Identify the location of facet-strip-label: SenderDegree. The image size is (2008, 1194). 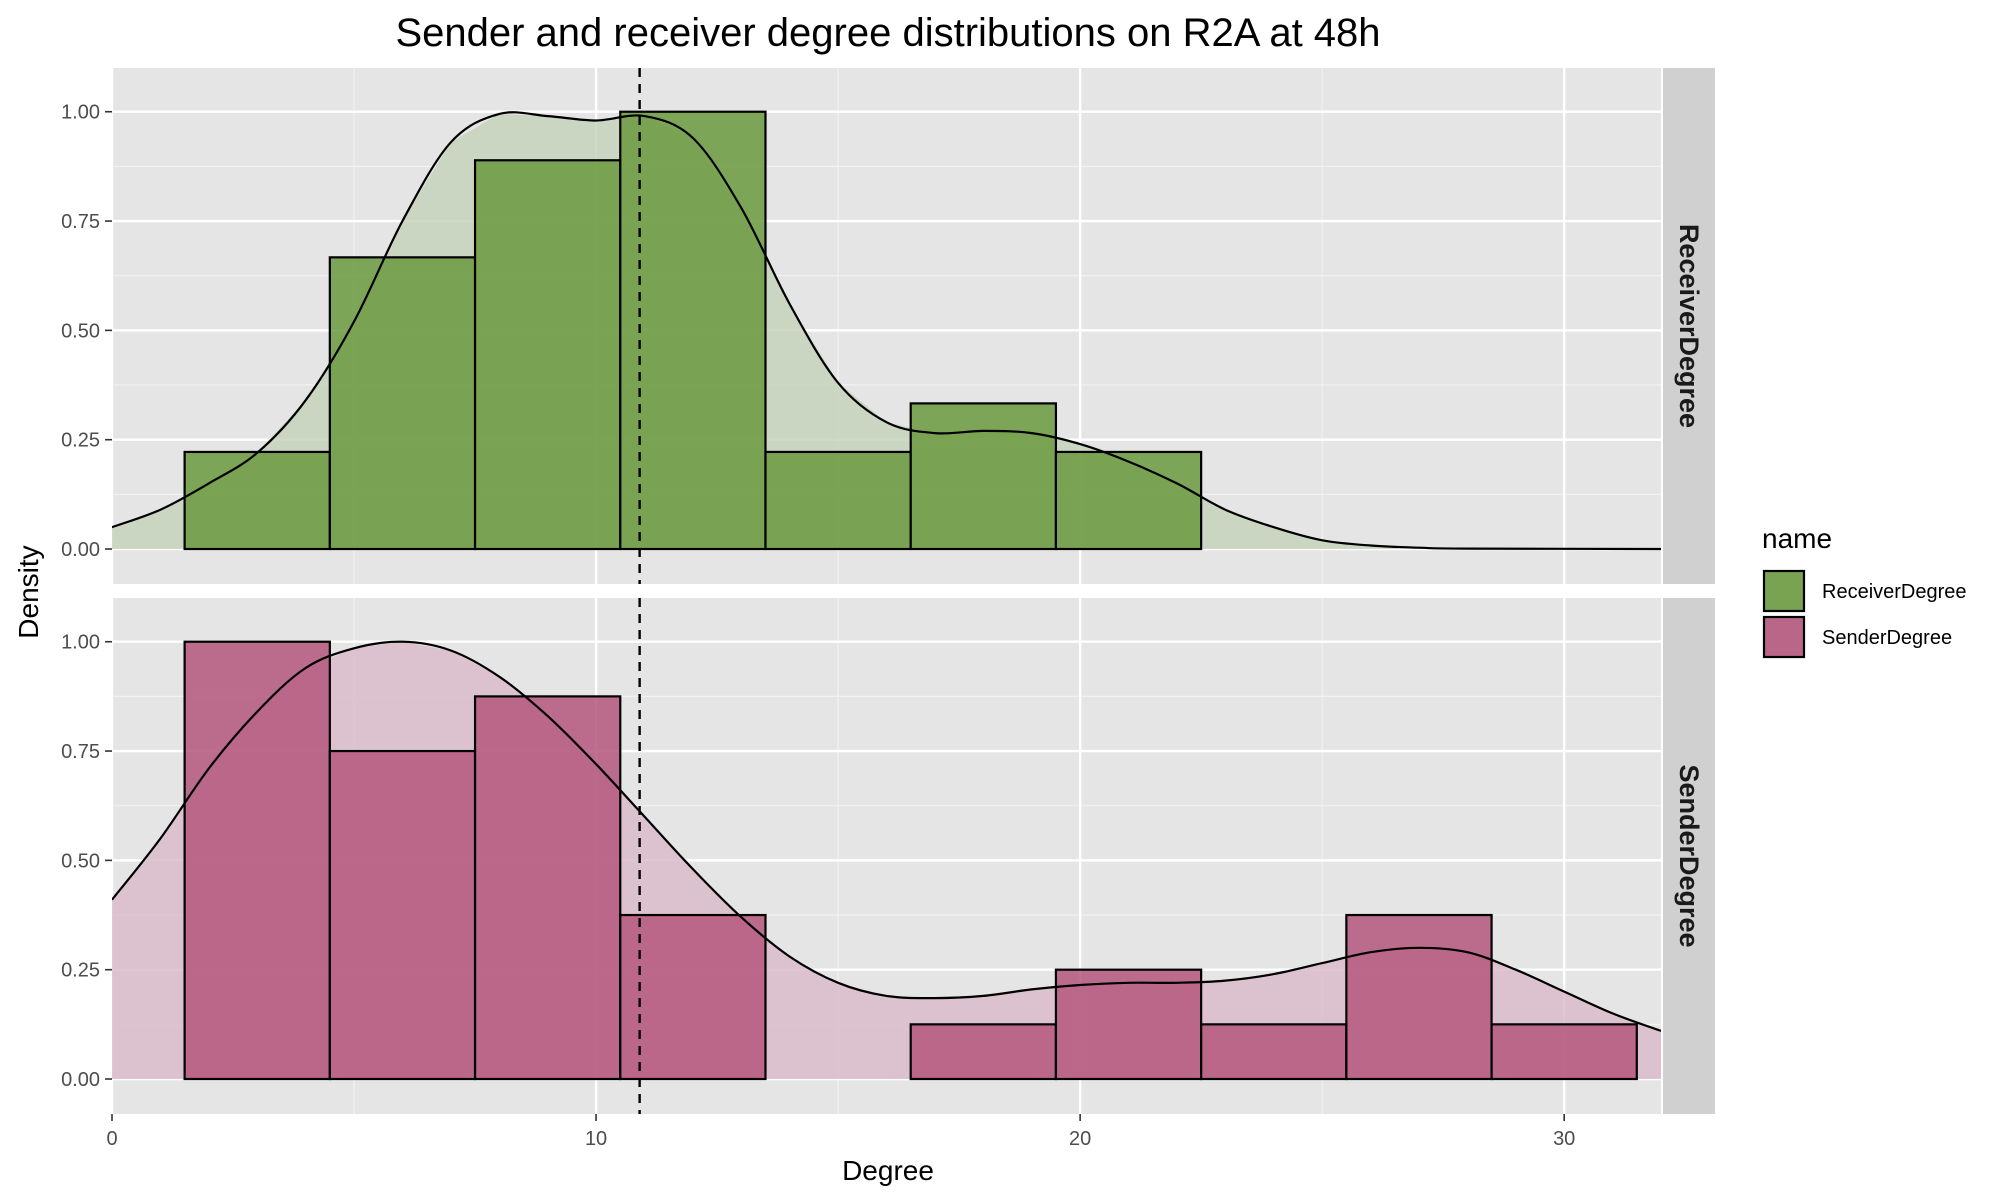
(1689, 855).